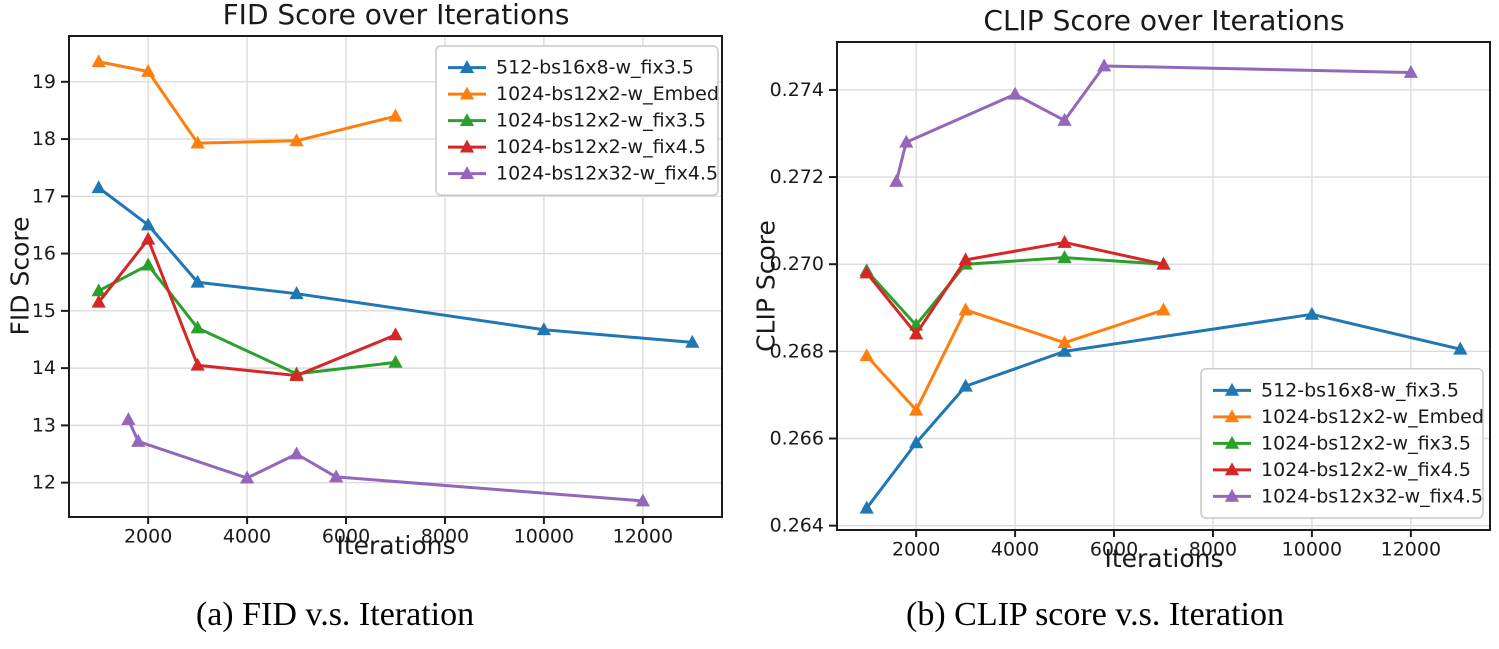 The image size is (1499, 649). Describe the element at coordinates (797, 90) in the screenshot. I see `svg-text: 0.274` at that location.